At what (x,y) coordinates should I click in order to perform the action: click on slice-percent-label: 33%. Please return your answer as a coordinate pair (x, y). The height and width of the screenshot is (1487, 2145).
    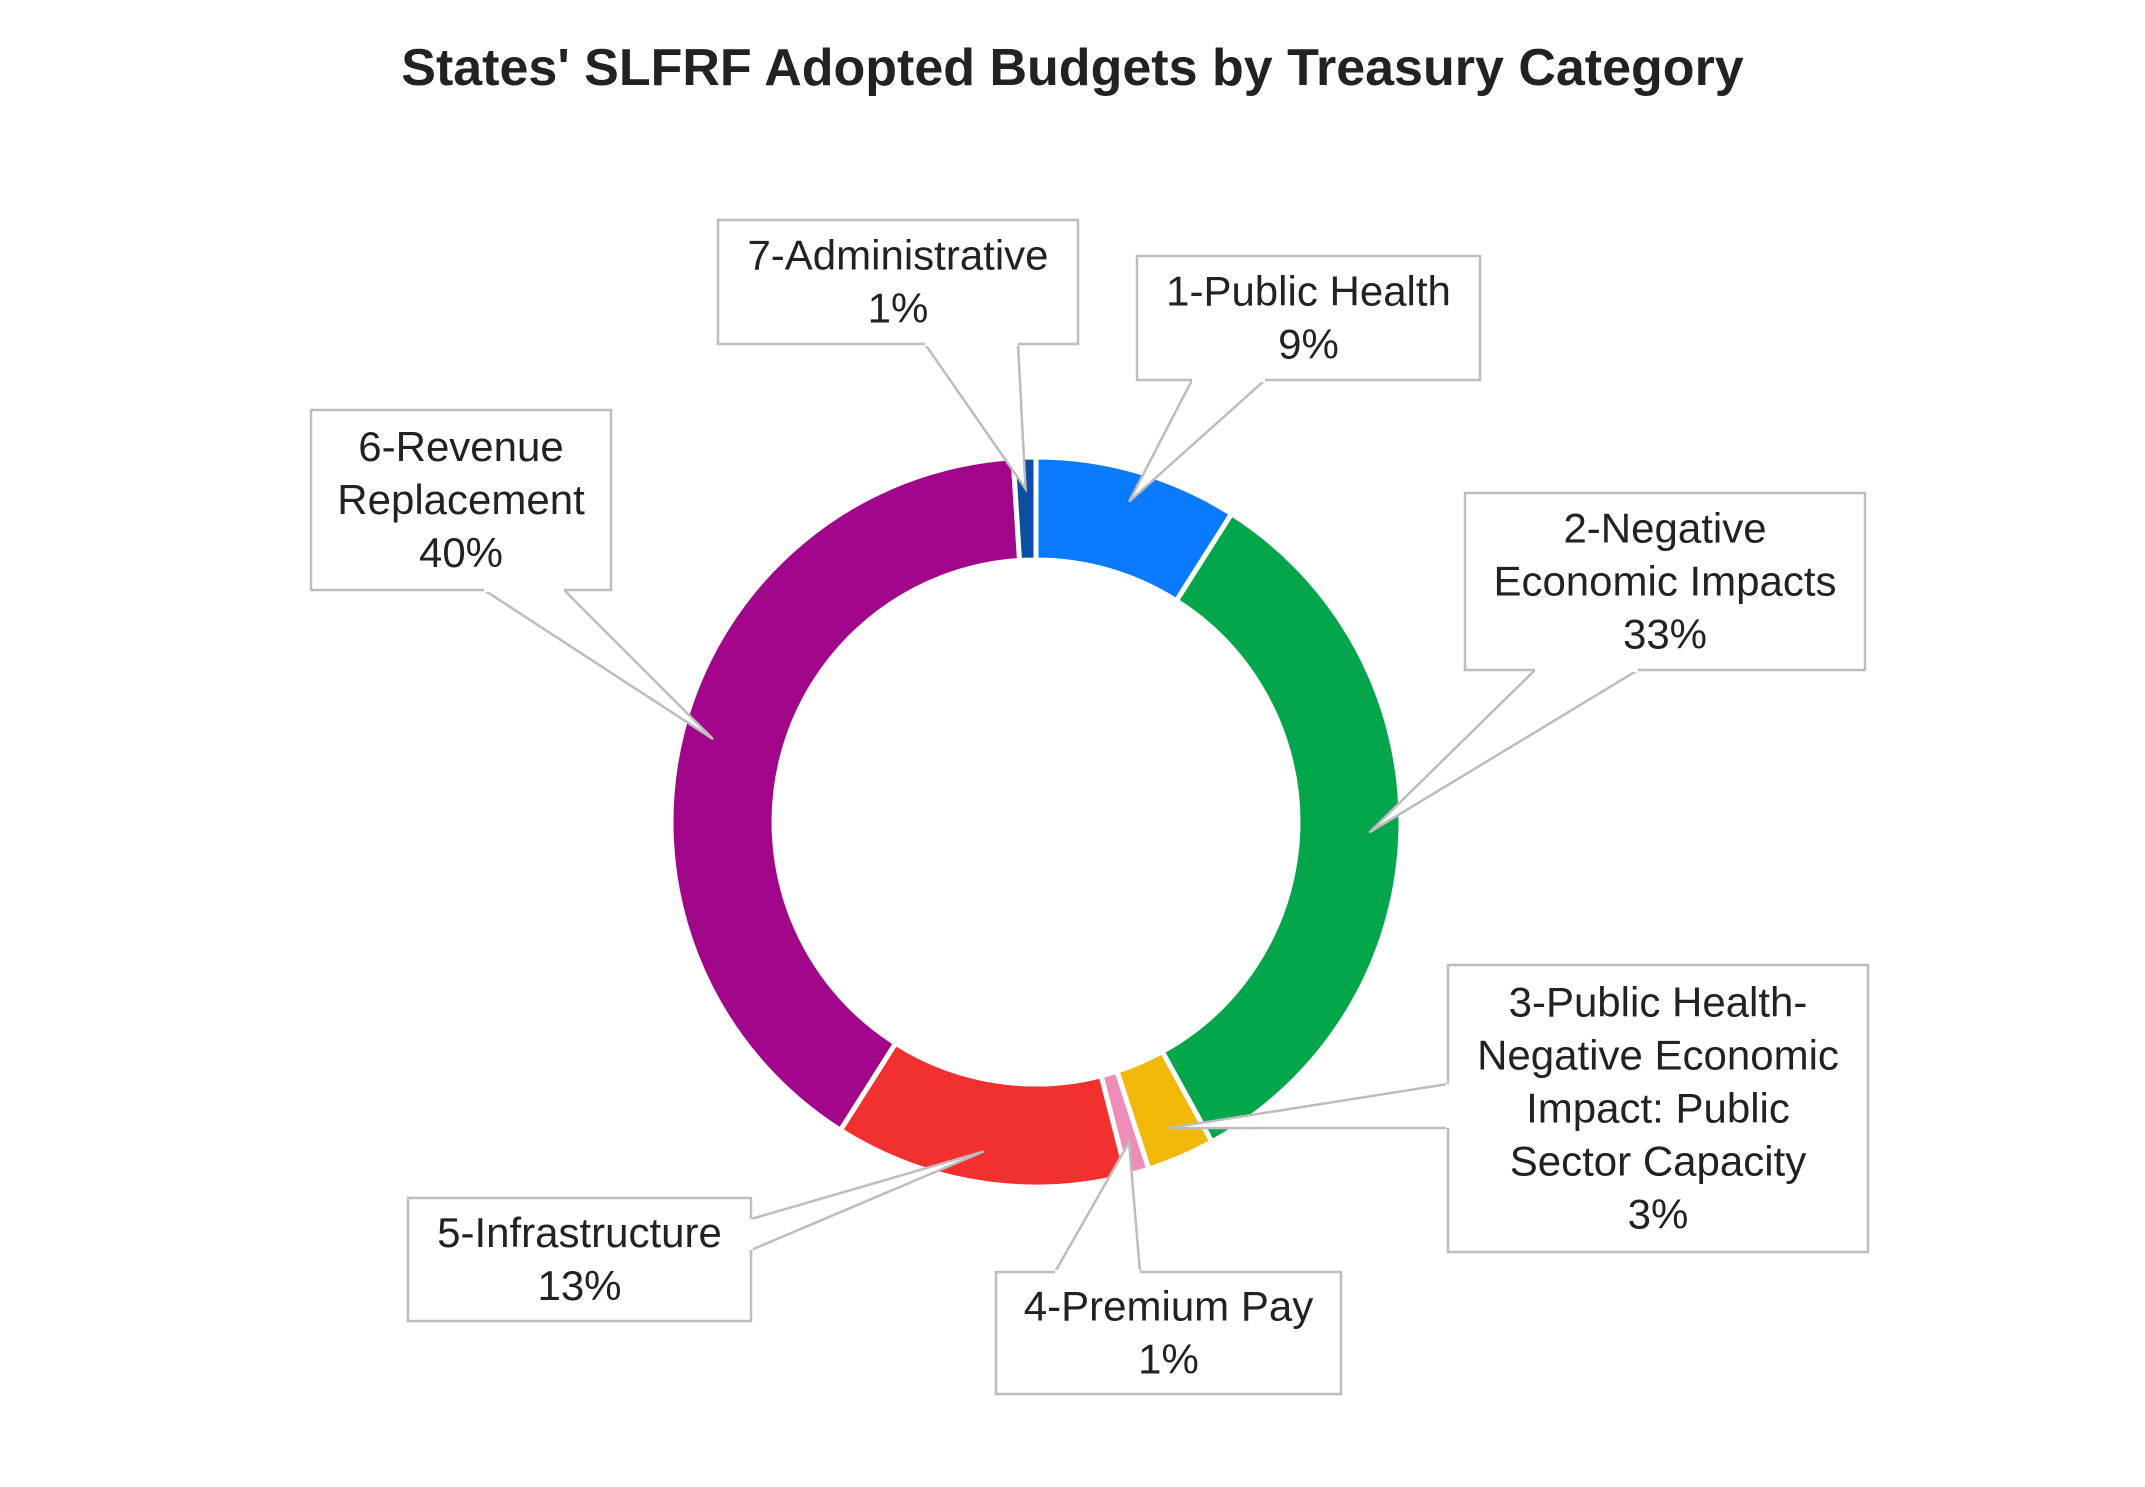
    Looking at the image, I should click on (1665, 634).